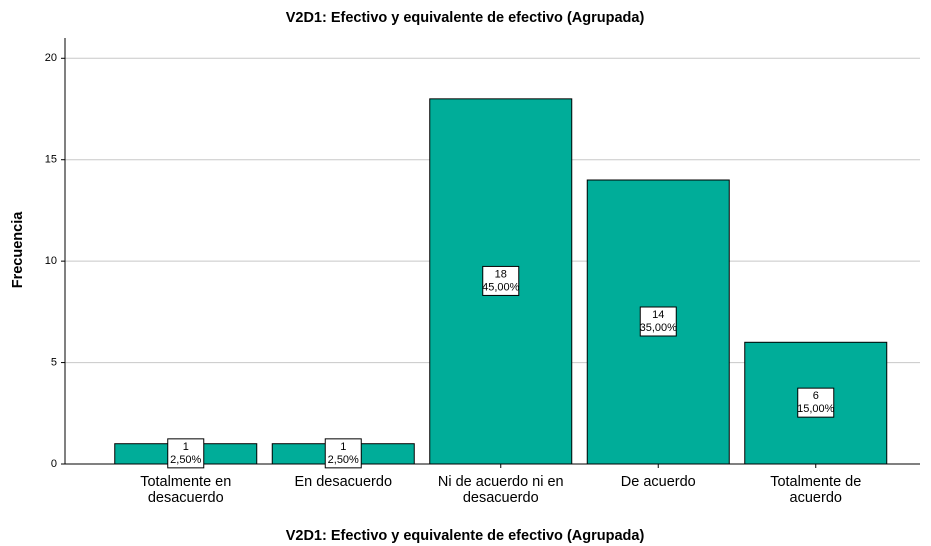  Describe the element at coordinates (343, 482) in the screenshot. I see `x-tick-label: En desacuerdo` at that location.